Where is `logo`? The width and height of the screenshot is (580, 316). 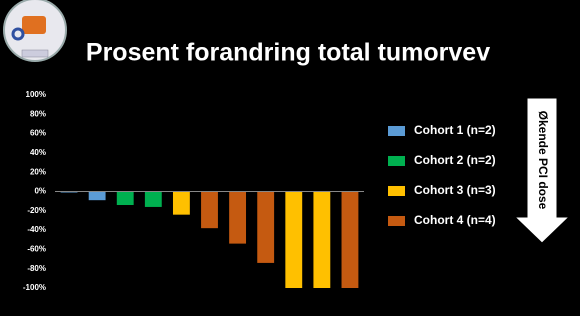 logo is located at coordinates (35, 31).